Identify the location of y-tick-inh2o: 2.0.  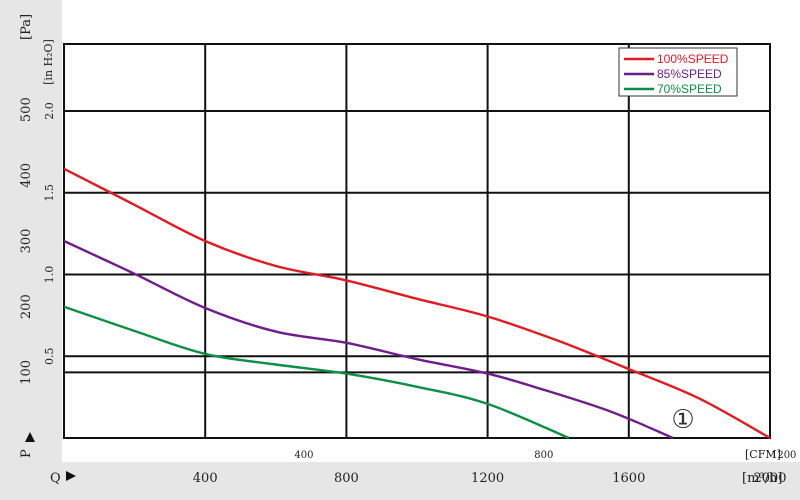
(49, 111).